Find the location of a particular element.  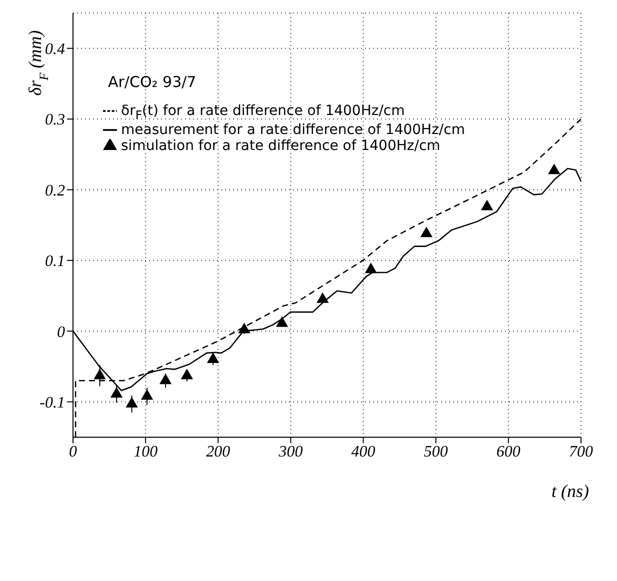

x-tick-label: 100 is located at coordinates (146, 452).